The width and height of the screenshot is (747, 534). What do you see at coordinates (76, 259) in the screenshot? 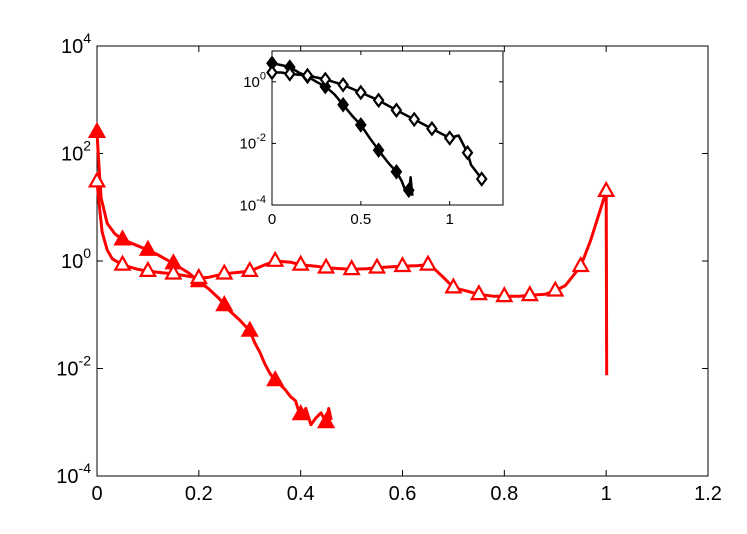
I see `main-y-tick-label: 10⁰` at bounding box center [76, 259].